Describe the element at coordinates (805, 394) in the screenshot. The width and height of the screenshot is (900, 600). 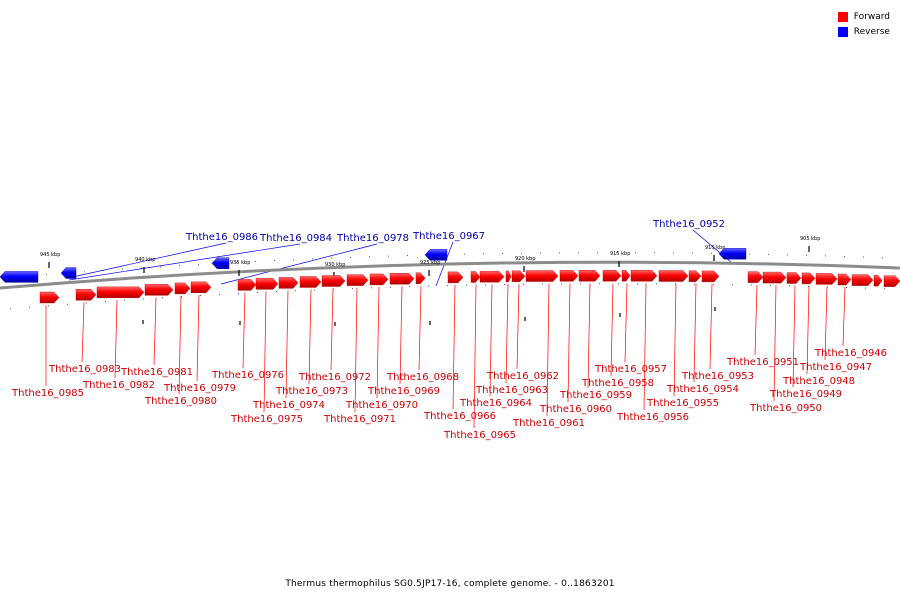
I see `forward-gene-label: Ththe16_0949` at that location.